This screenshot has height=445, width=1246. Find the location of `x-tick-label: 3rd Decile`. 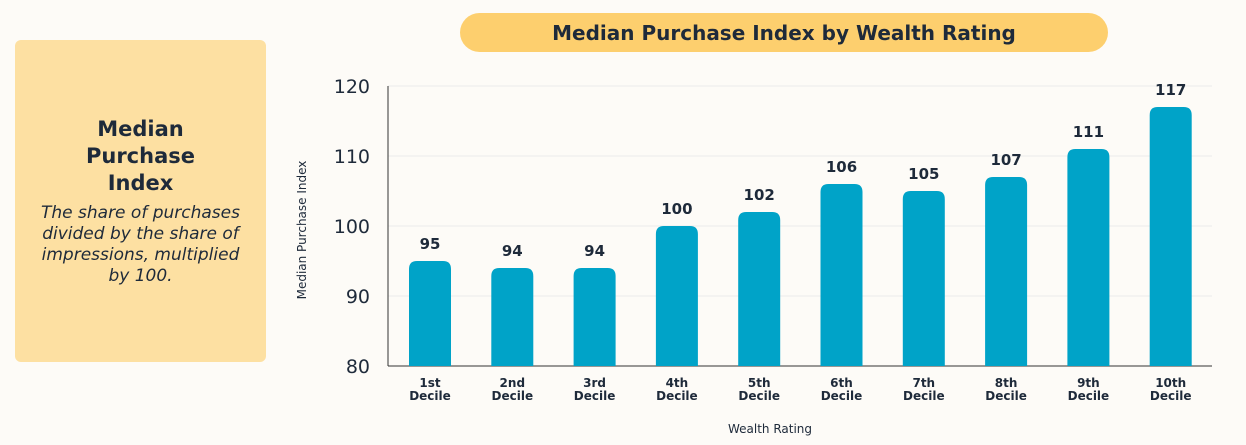

x-tick-label: 3rd Decile is located at coordinates (595, 389).